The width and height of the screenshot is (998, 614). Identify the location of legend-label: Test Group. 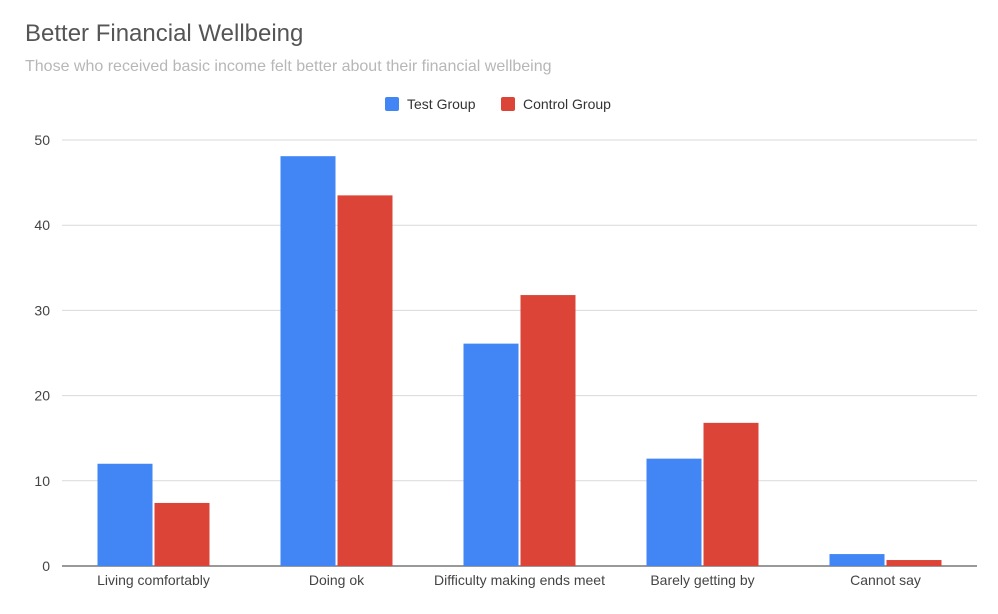
(441, 104).